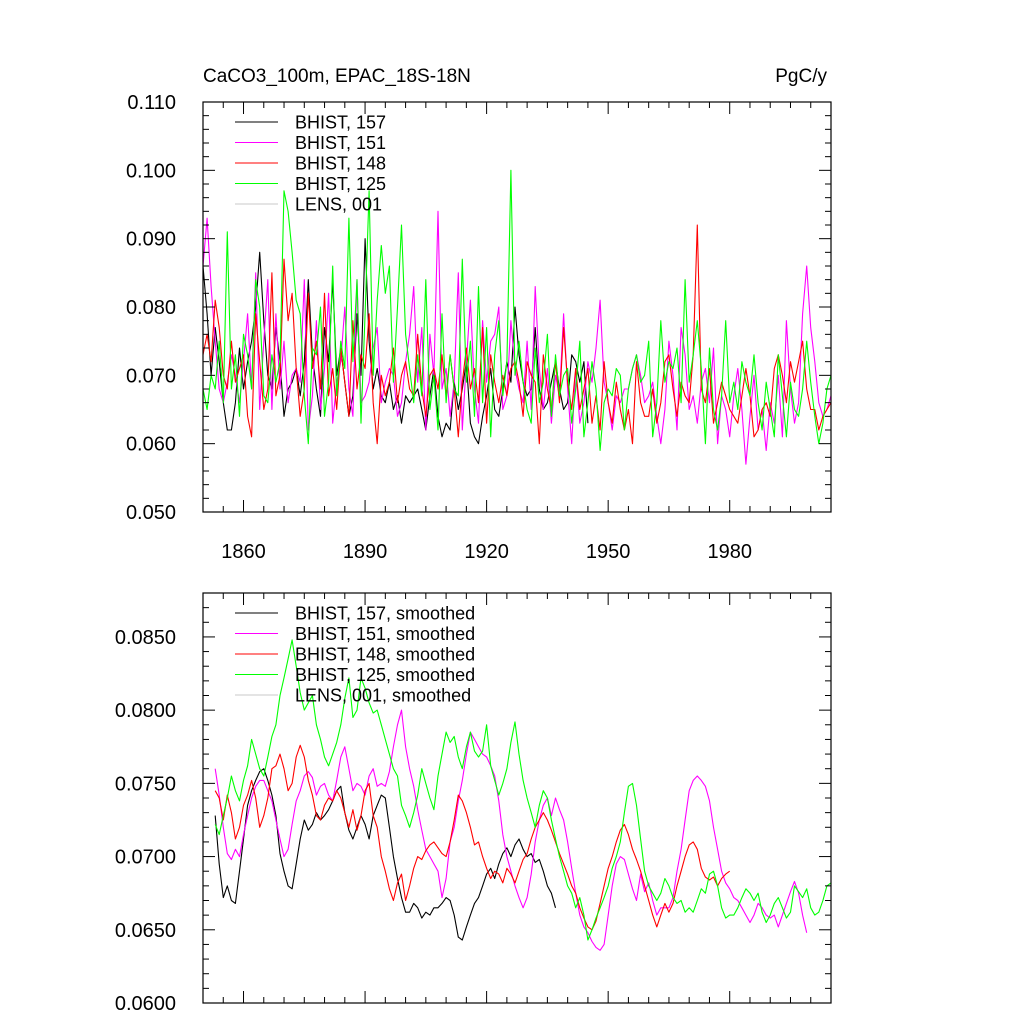  What do you see at coordinates (338, 205) in the screenshot?
I see `legend-label: LENS, 001` at bounding box center [338, 205].